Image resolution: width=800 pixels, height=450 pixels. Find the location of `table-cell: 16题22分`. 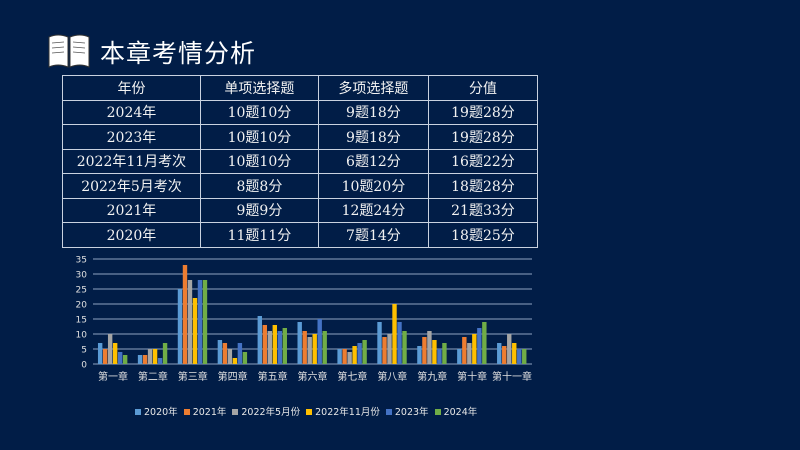

table-cell: 16题22分 is located at coordinates (483, 161).